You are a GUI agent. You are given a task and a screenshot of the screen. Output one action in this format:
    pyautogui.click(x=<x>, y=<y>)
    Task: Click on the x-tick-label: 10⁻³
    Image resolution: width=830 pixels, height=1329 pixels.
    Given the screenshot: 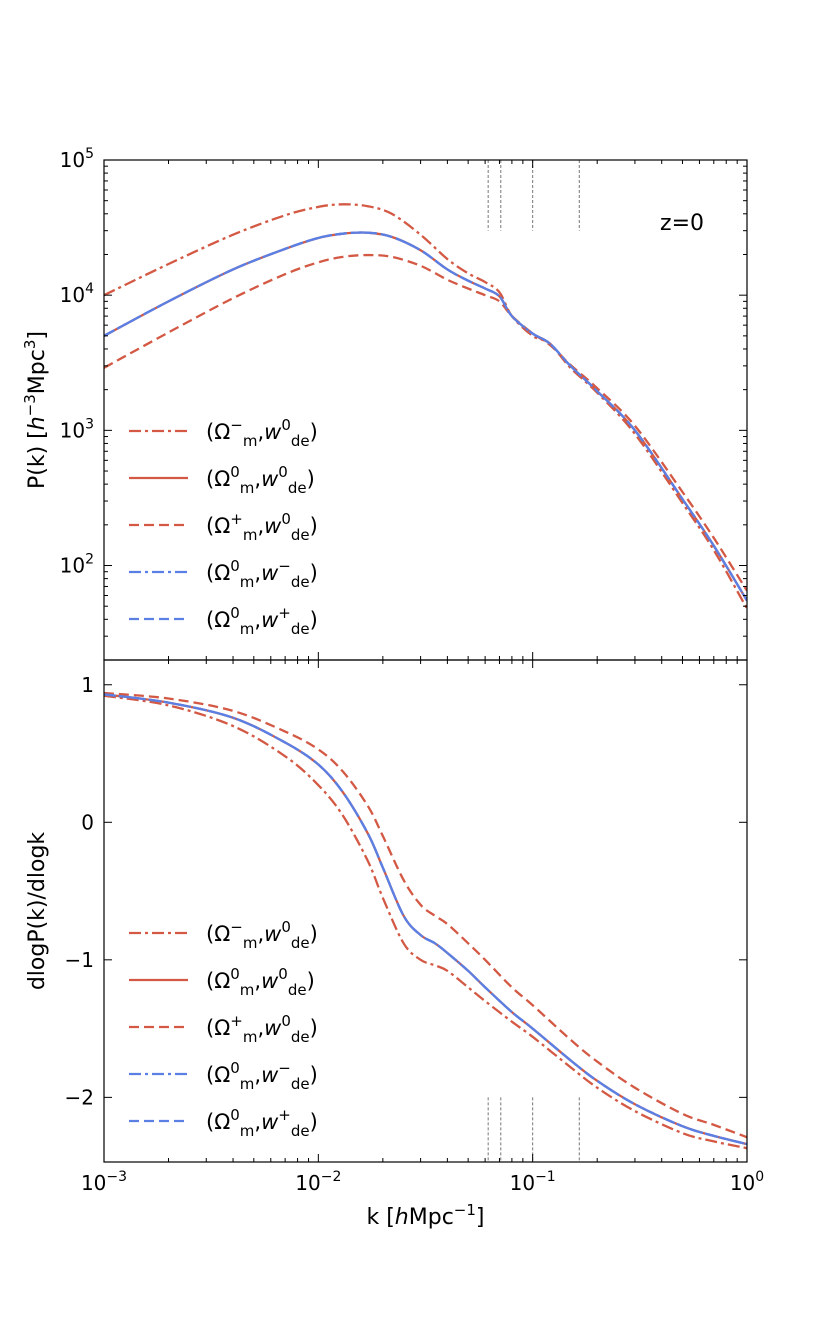 What is the action you would take?
    pyautogui.click(x=104, y=1182)
    